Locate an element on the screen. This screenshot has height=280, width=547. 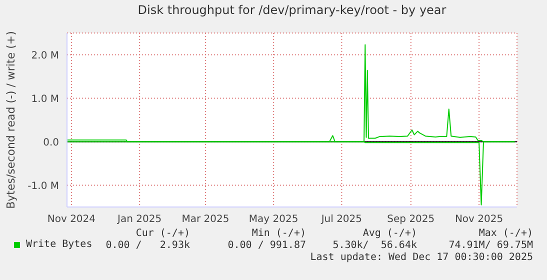
chart-title: Disk throughput for /dev/primary-key/root - by year is located at coordinates (292, 10).